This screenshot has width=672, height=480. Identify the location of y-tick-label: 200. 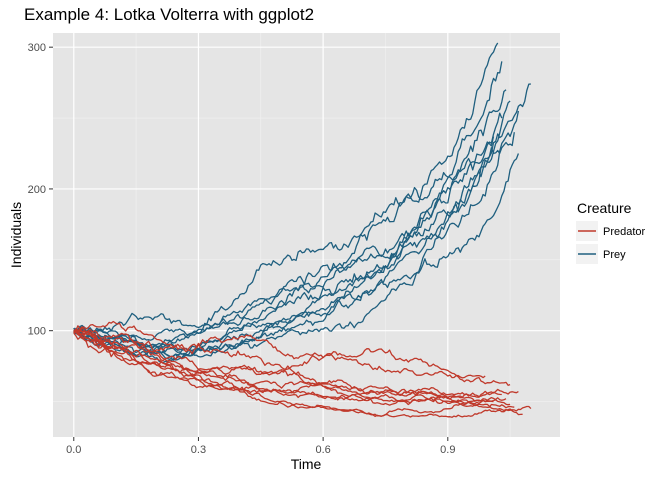
(37, 190).